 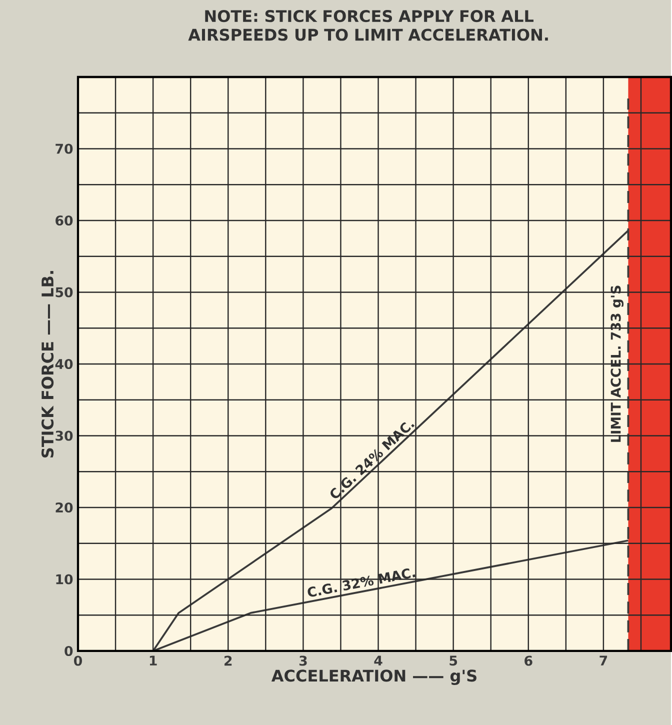 What do you see at coordinates (303, 661) in the screenshot?
I see `x-tick-label: 3` at bounding box center [303, 661].